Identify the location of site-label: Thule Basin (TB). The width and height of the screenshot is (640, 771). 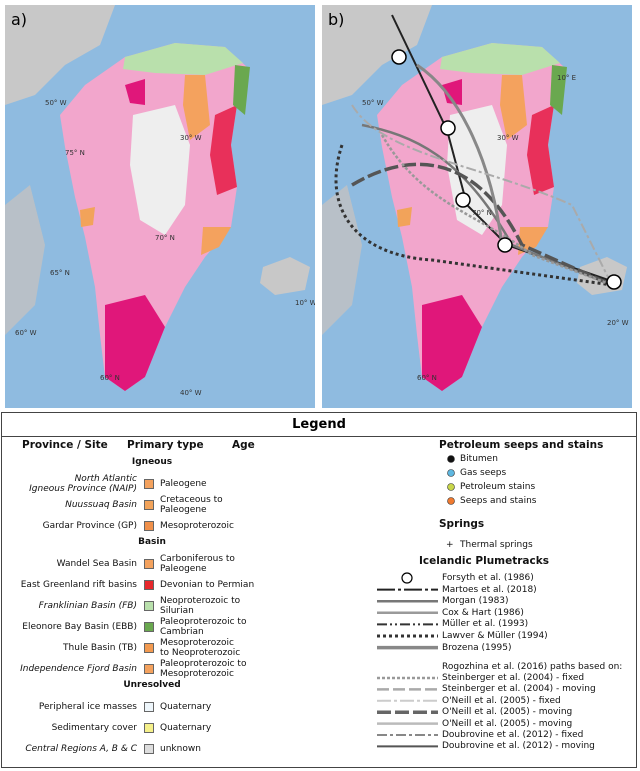
(100, 648).